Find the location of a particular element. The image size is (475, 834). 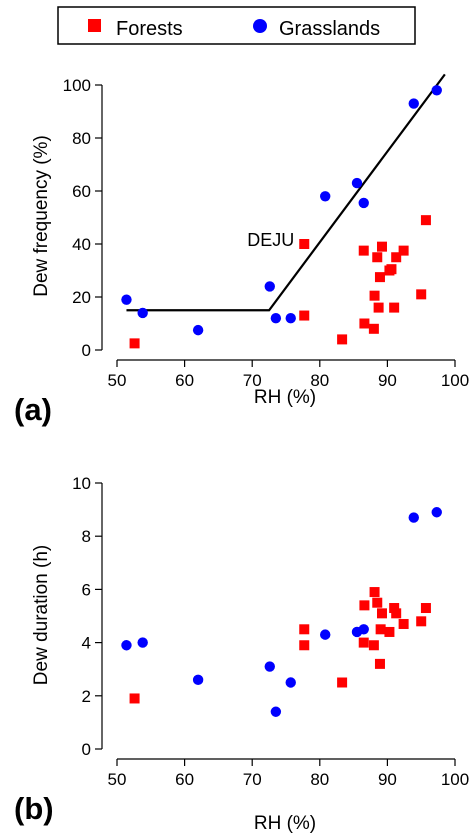

x-tick-label-a: 100 is located at coordinates (455, 380).